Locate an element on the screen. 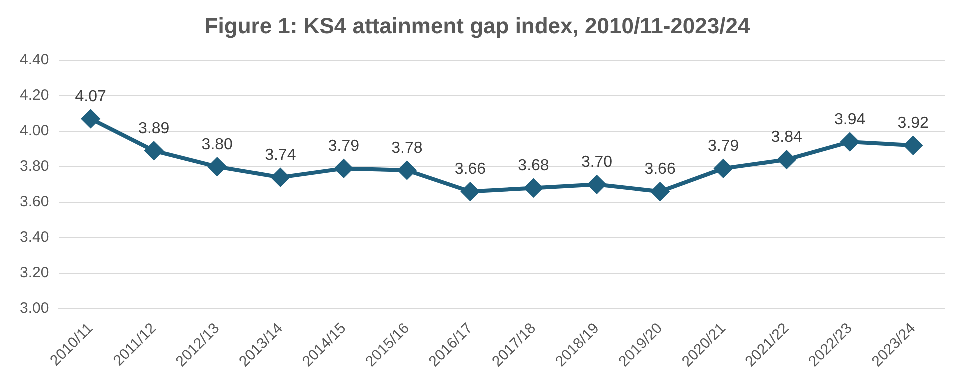 The image size is (970, 379). data-label: 3.92 is located at coordinates (914, 123).